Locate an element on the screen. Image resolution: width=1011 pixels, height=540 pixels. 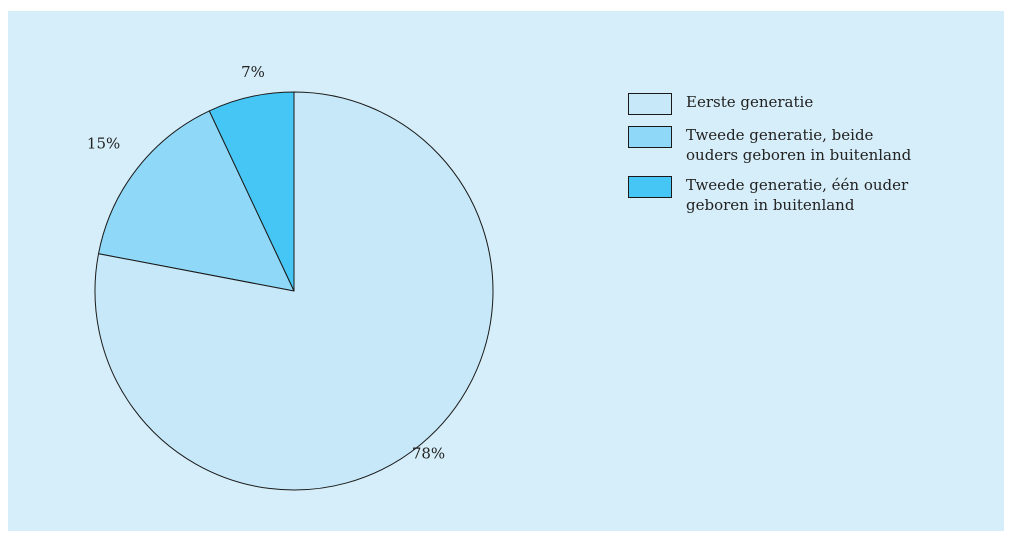
pie-label-tweede-generatie-een-ouder: 7% is located at coordinates (253, 72).